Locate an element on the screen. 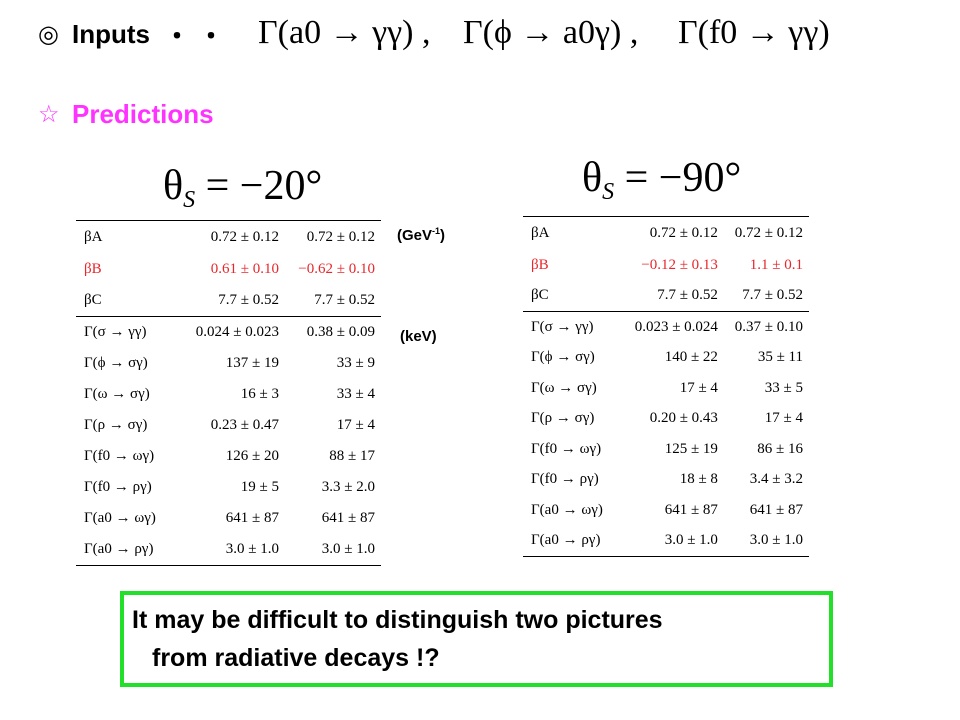 The image size is (960, 720). row-value-col2: 35 ± 11 is located at coordinates (780, 357).